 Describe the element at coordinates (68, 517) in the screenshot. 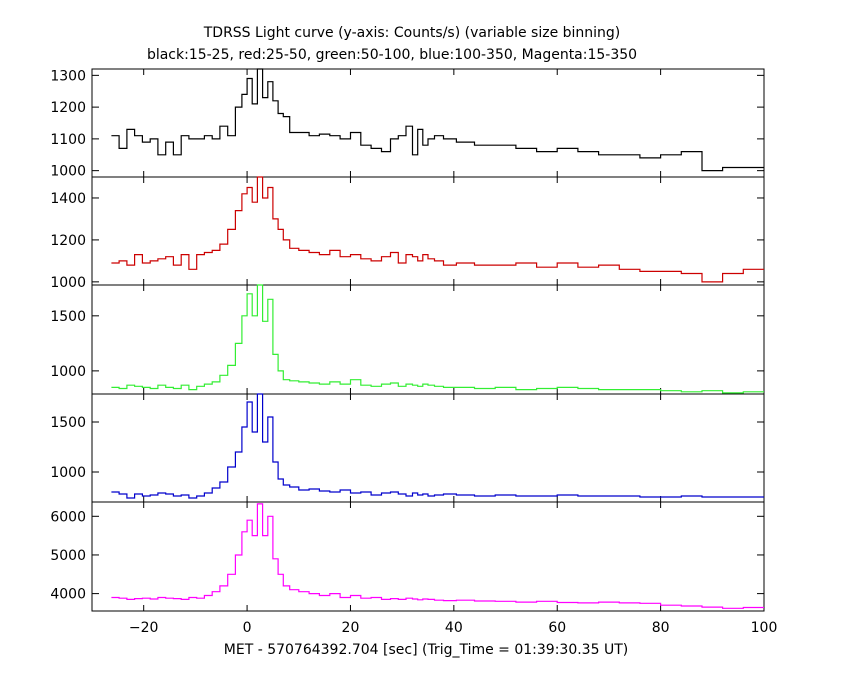

I see `y-tick-label: 6000` at that location.